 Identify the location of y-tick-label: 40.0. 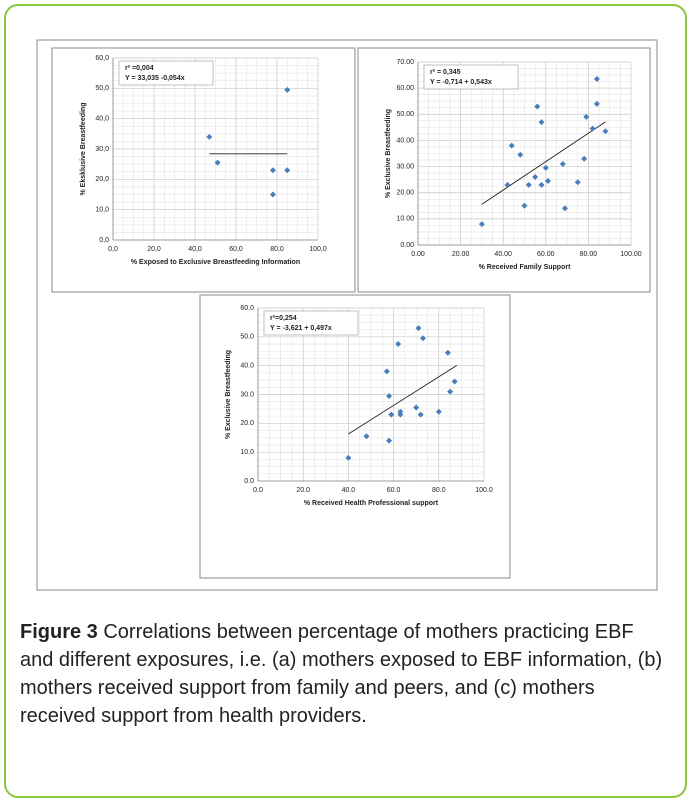
(247, 366).